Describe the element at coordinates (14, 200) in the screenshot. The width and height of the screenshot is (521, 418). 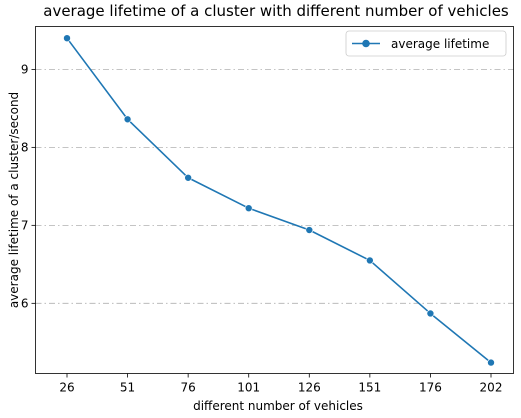
I see `y-axis-label: average lifetime of a cluster/second` at that location.